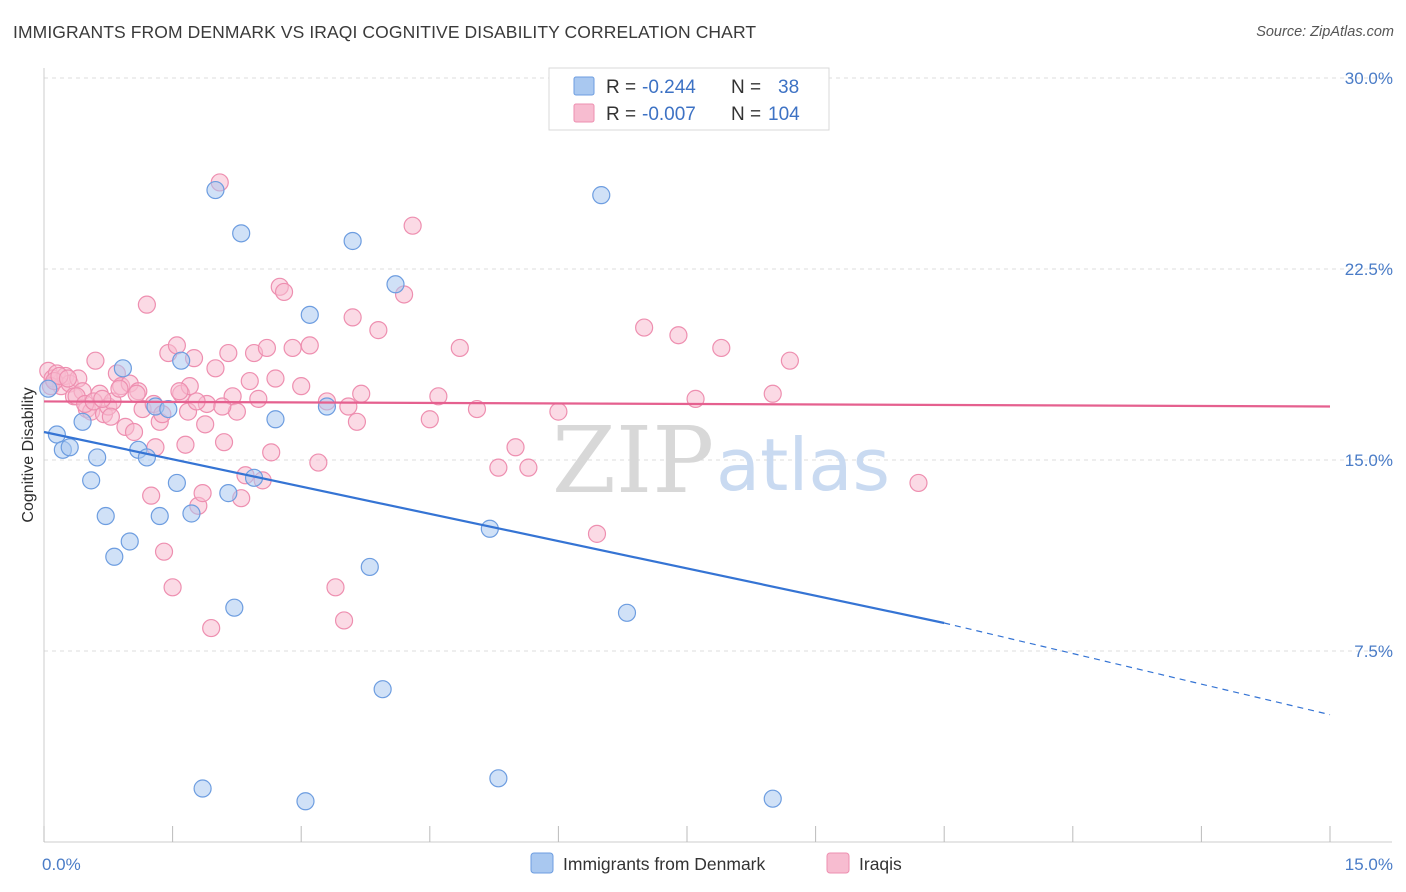 This screenshot has height=892, width=1406. I want to click on series-legend-swatch-iraqis, so click(838, 863).